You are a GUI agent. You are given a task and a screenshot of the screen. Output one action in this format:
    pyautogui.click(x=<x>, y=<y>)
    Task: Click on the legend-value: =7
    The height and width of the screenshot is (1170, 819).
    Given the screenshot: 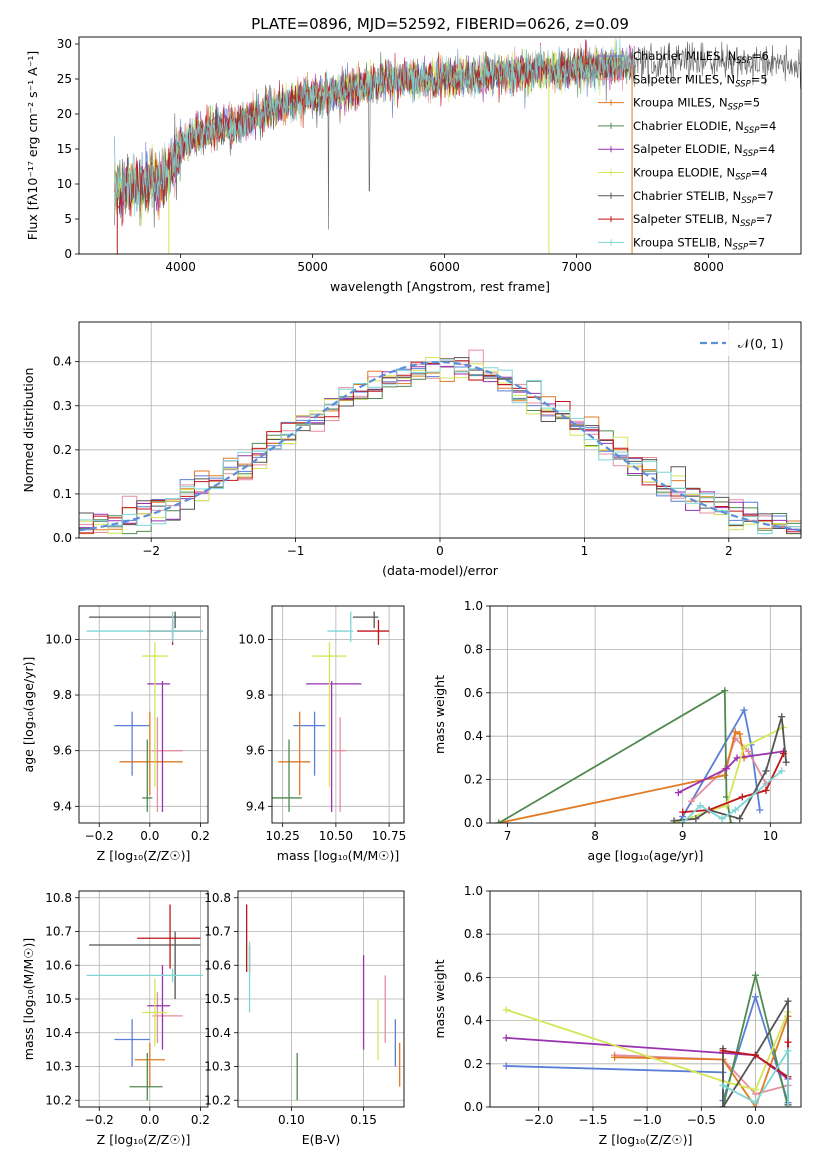 What is the action you would take?
    pyautogui.click(x=756, y=242)
    